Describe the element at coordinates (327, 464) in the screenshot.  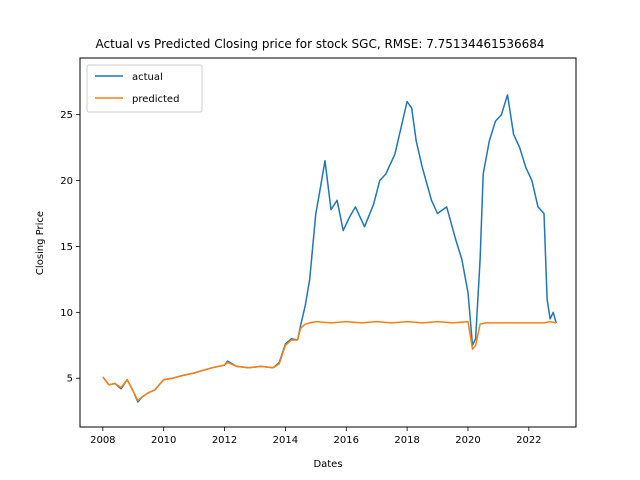
I see `x-axis-label: Dates` at that location.